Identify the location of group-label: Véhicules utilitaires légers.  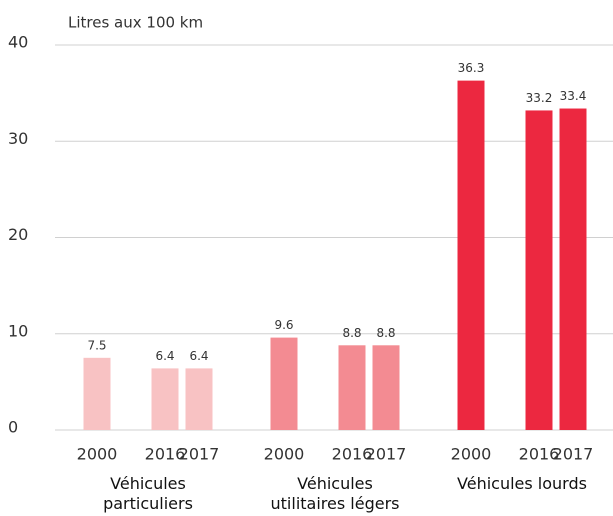
(335, 493).